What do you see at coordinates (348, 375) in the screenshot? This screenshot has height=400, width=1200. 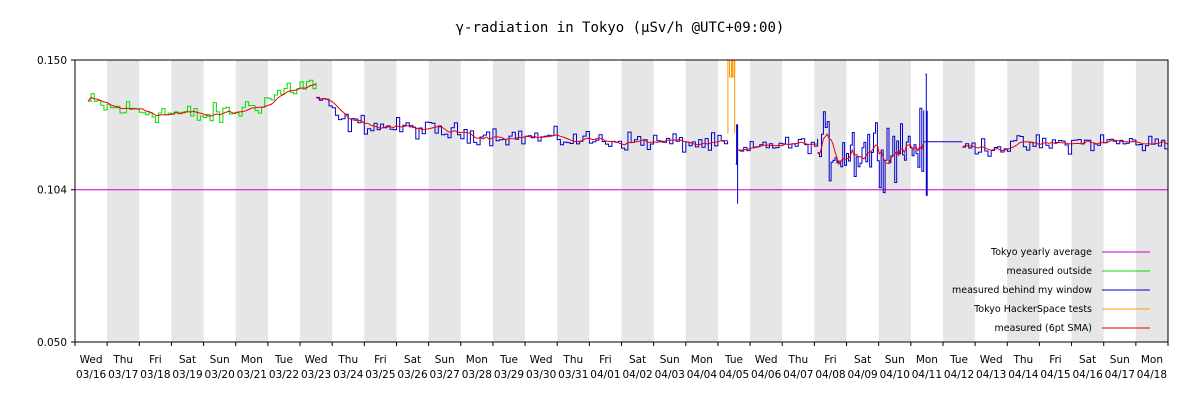 I see `x-tick-date: 03/24` at bounding box center [348, 375].